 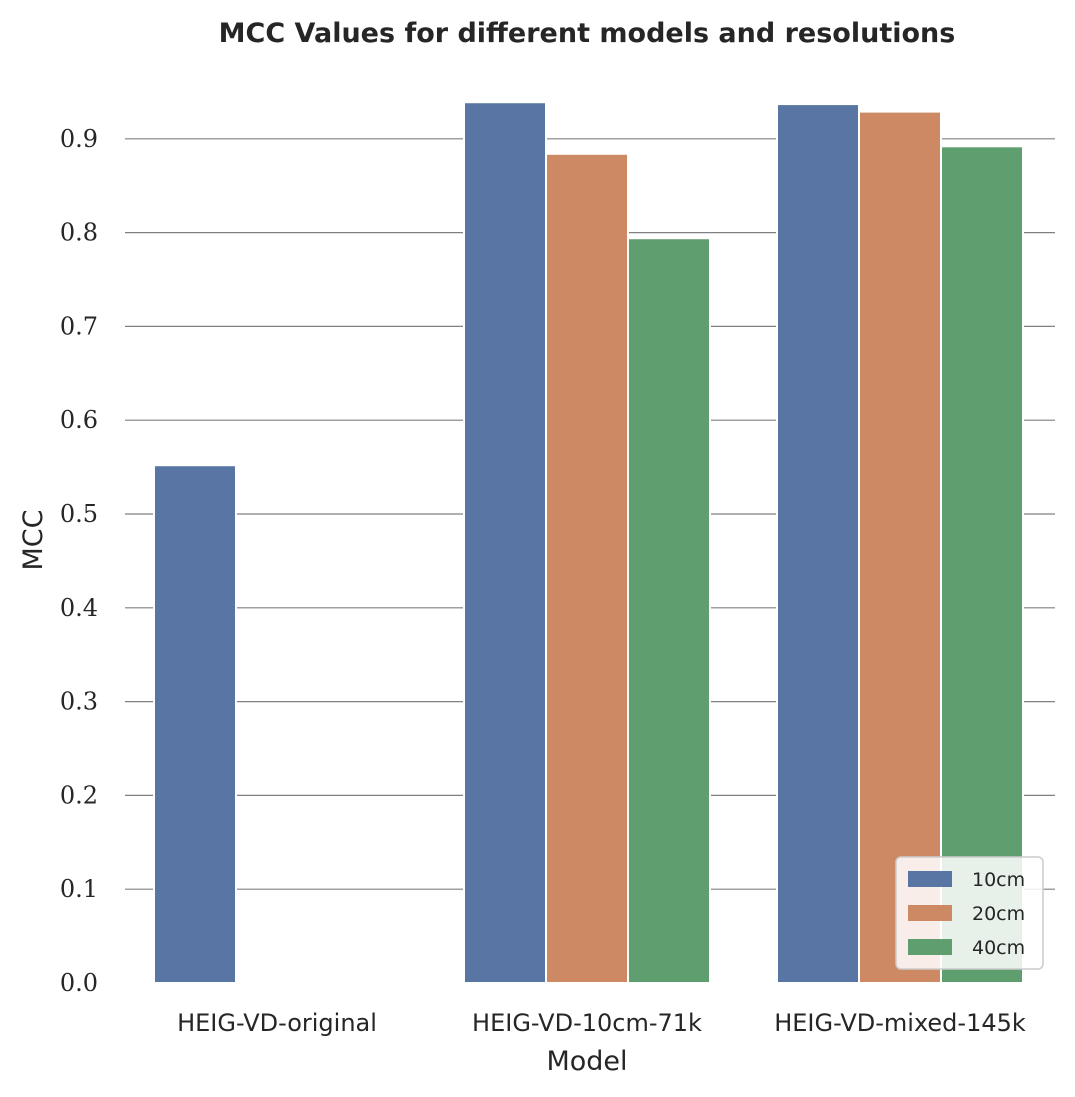 I want to click on y-tick-label: 0.8, so click(x=79, y=233).